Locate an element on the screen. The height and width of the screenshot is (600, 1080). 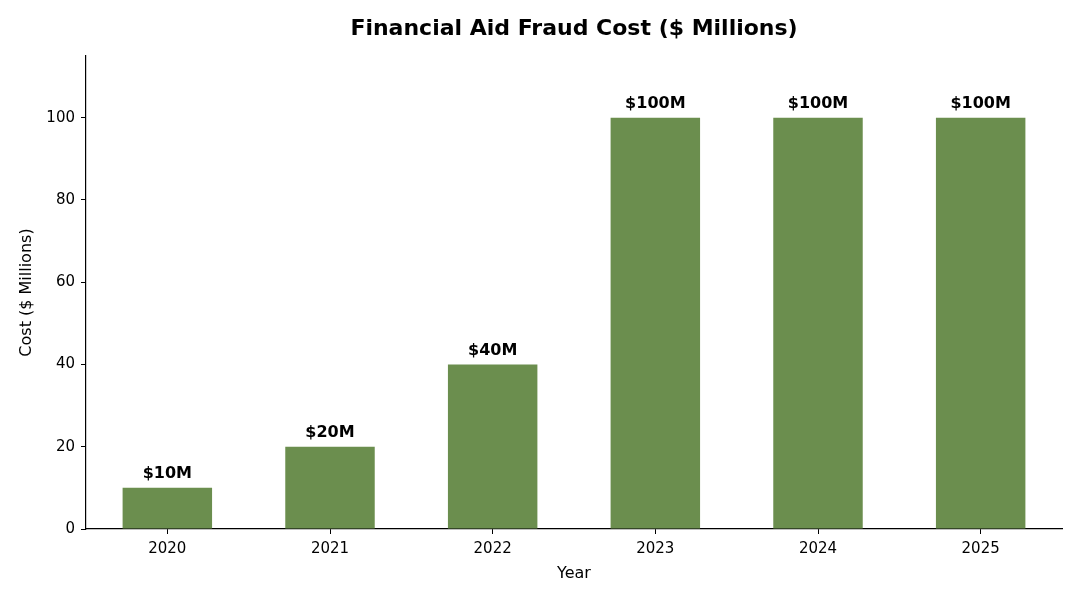
x-tick-label: 2023 is located at coordinates (655, 547).